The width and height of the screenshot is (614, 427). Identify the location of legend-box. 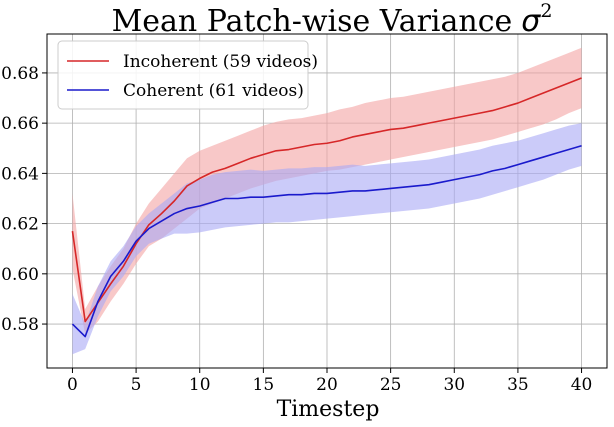
(183, 75).